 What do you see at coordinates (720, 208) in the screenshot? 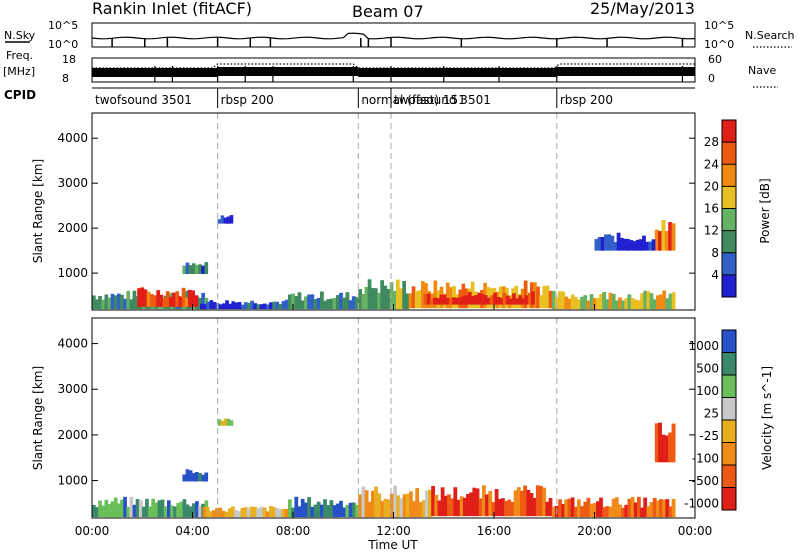
I see `power-colorbar: 4 8 12 16 20 24 28` at bounding box center [720, 208].